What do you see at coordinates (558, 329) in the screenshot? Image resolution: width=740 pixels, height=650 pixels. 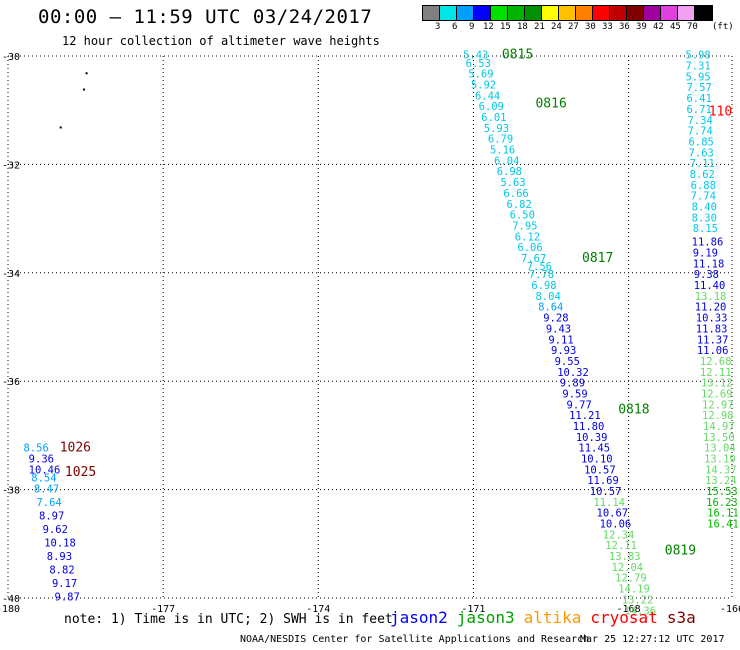 I see `wave-height-value: 9.43` at bounding box center [558, 329].